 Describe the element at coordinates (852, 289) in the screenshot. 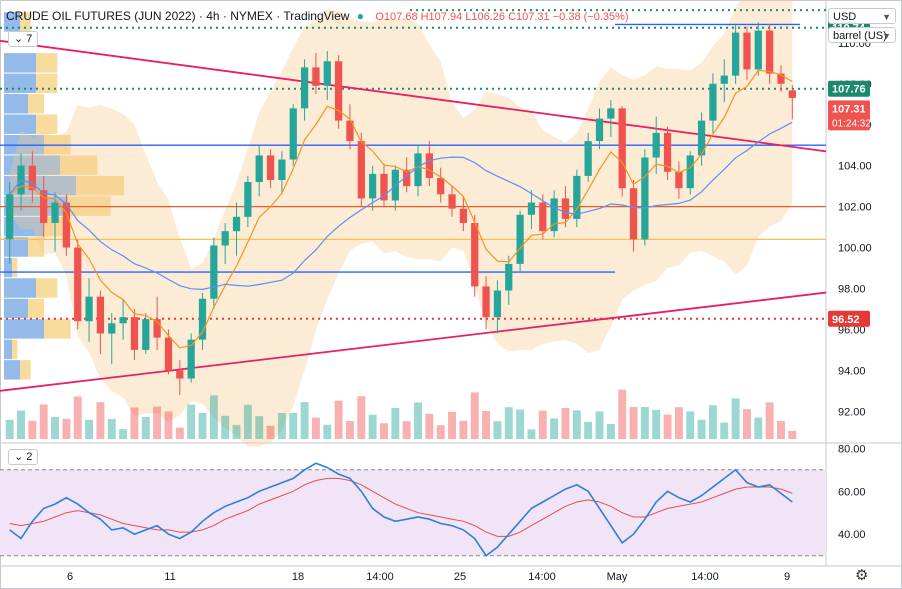

I see `price-tick-label: 98.00` at that location.